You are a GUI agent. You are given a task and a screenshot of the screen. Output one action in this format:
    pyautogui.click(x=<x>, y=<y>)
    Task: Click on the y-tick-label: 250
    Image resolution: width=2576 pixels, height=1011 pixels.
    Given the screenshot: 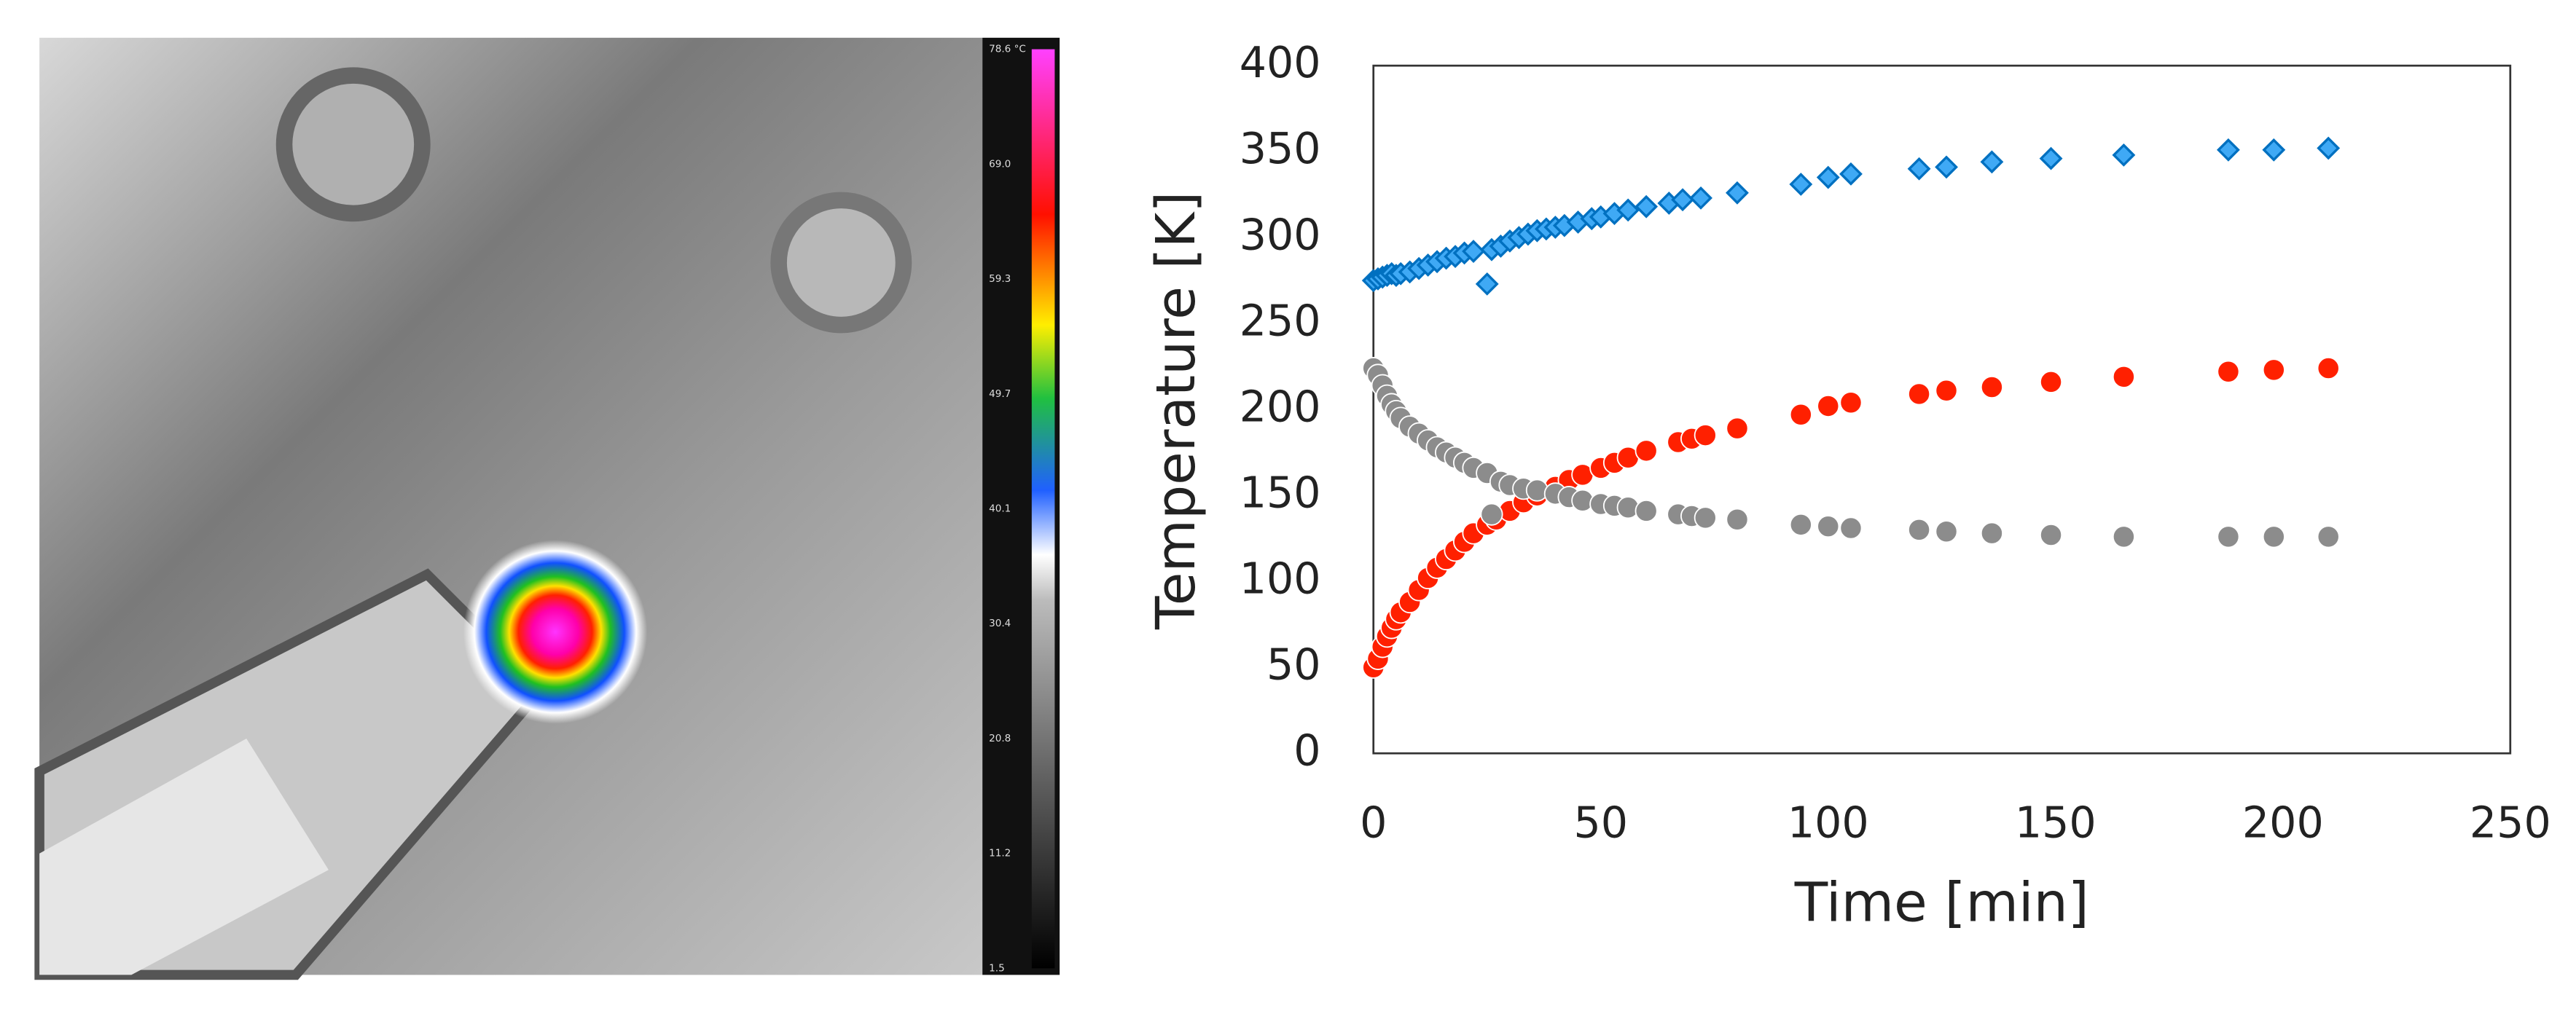 What is the action you would take?
    pyautogui.click(x=1280, y=320)
    